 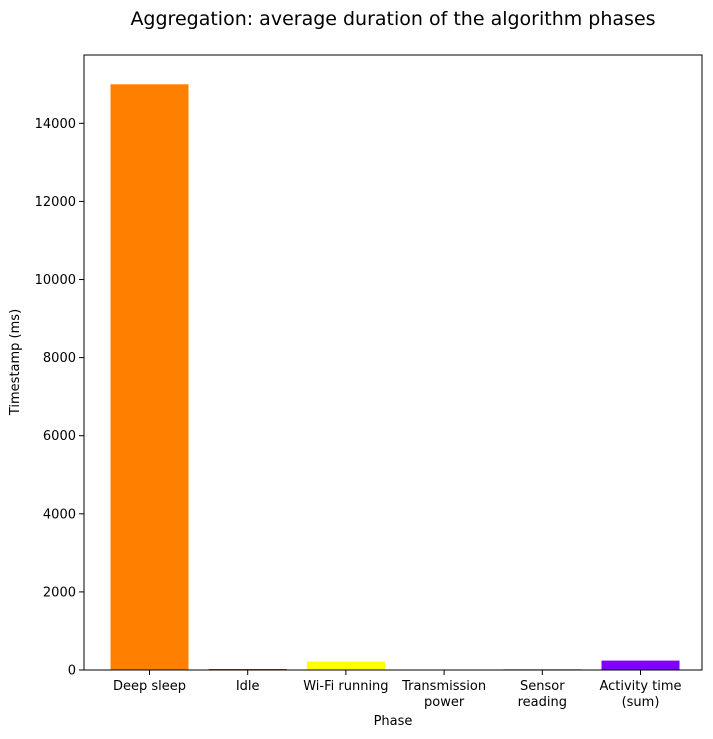 I want to click on y-tick-label: 4000, so click(x=59, y=514).